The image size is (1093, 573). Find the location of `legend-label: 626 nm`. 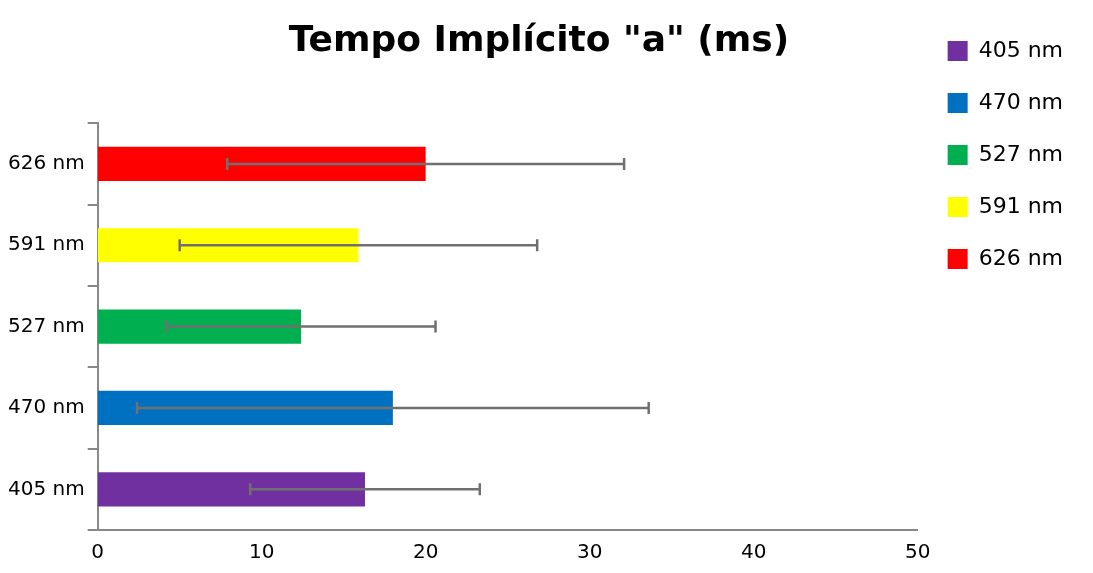

legend-label: 626 nm is located at coordinates (1020, 257).